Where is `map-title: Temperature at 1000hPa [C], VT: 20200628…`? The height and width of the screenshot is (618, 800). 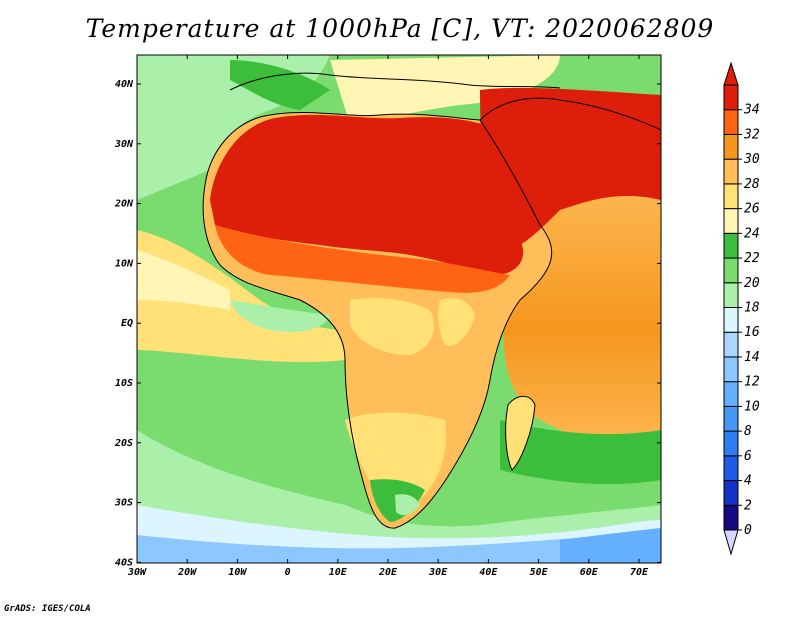
map-title: Temperature at 1000hPa [C], VT: 20200628… is located at coordinates (400, 28).